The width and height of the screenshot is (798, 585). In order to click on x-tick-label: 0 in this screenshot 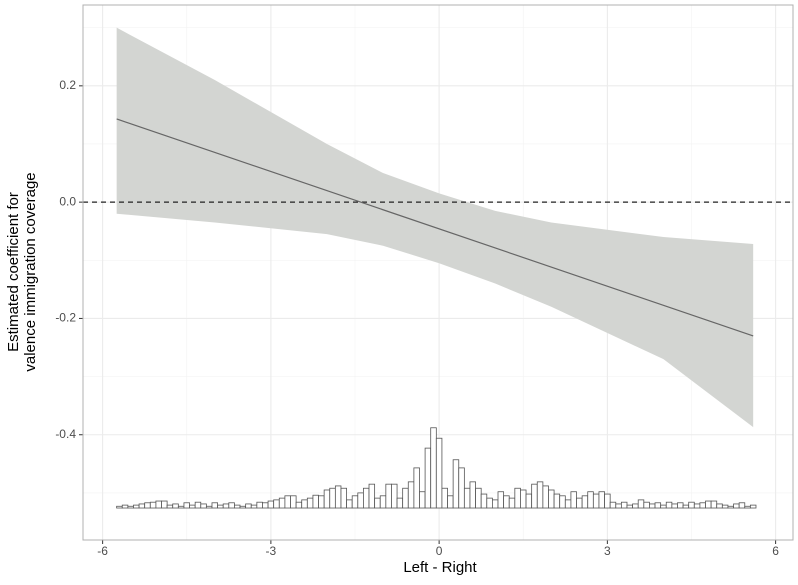, I will do `click(439, 551)`.